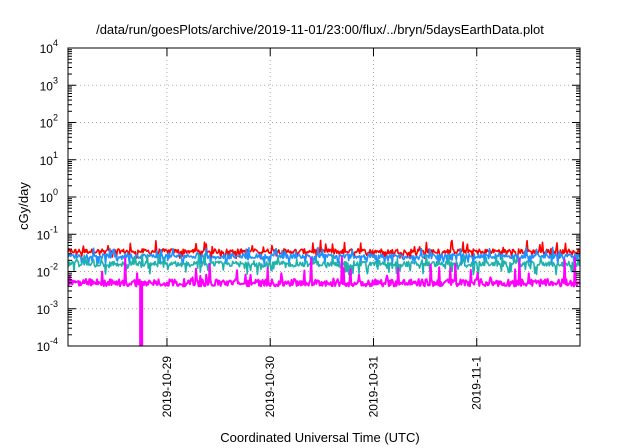  Describe the element at coordinates (373, 387) in the screenshot. I see `x-tick-label: 2019-10-31` at that location.